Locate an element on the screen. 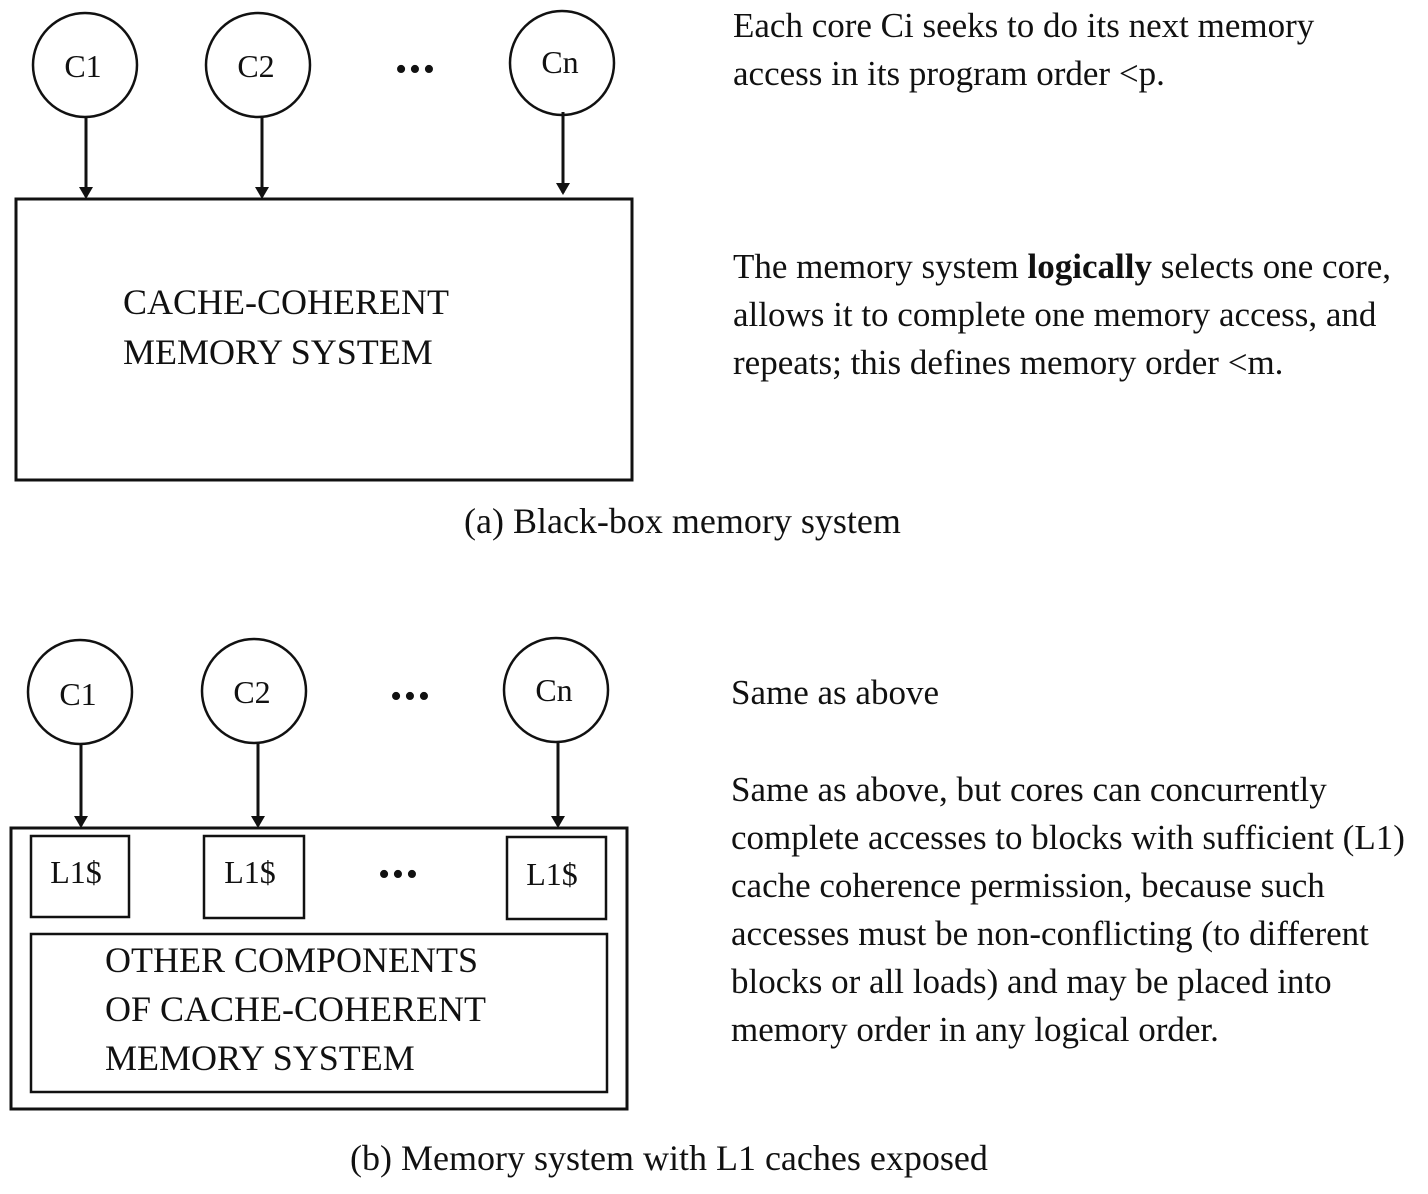 Image resolution: width=1428 pixels, height=1194 pixels. other-box-line-3: MEMORY SYSTEM is located at coordinates (260, 1058).